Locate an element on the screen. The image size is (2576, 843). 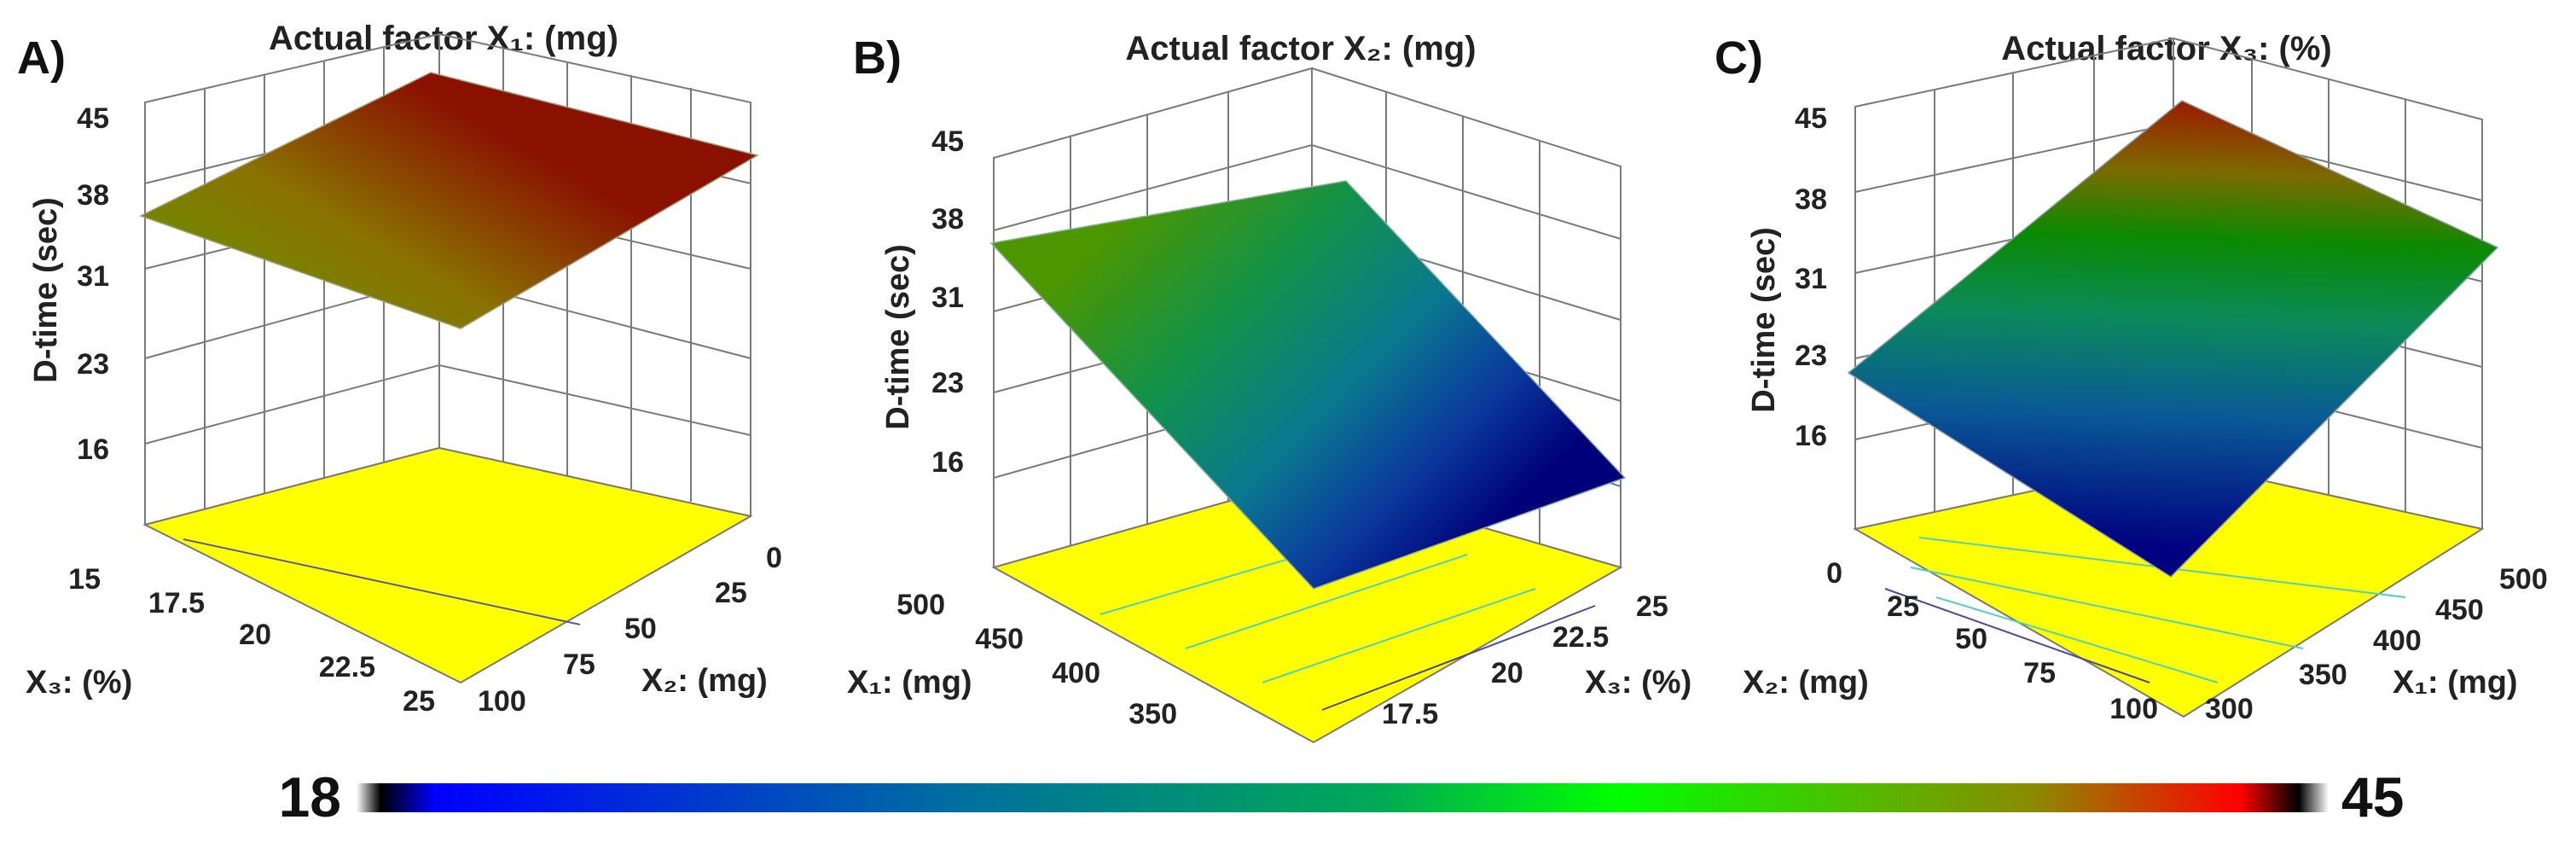
panel-c-label: C) is located at coordinates (1738, 58).